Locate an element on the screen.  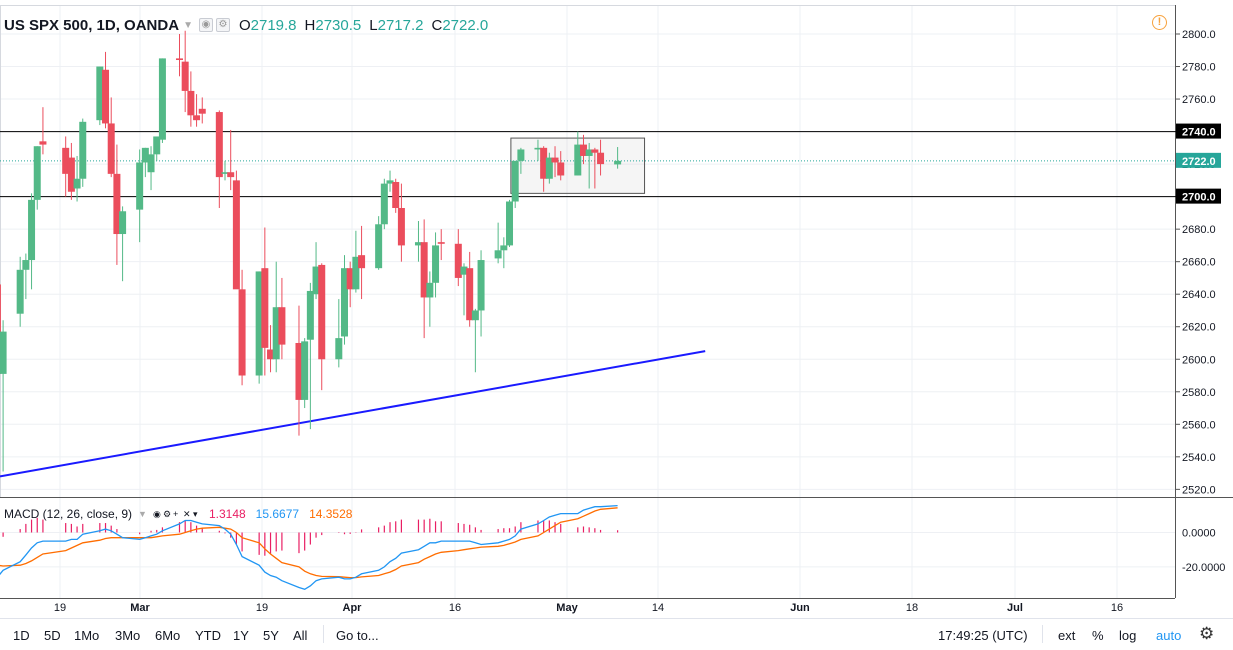
close-icon: ✕ is located at coordinates (186, 514).